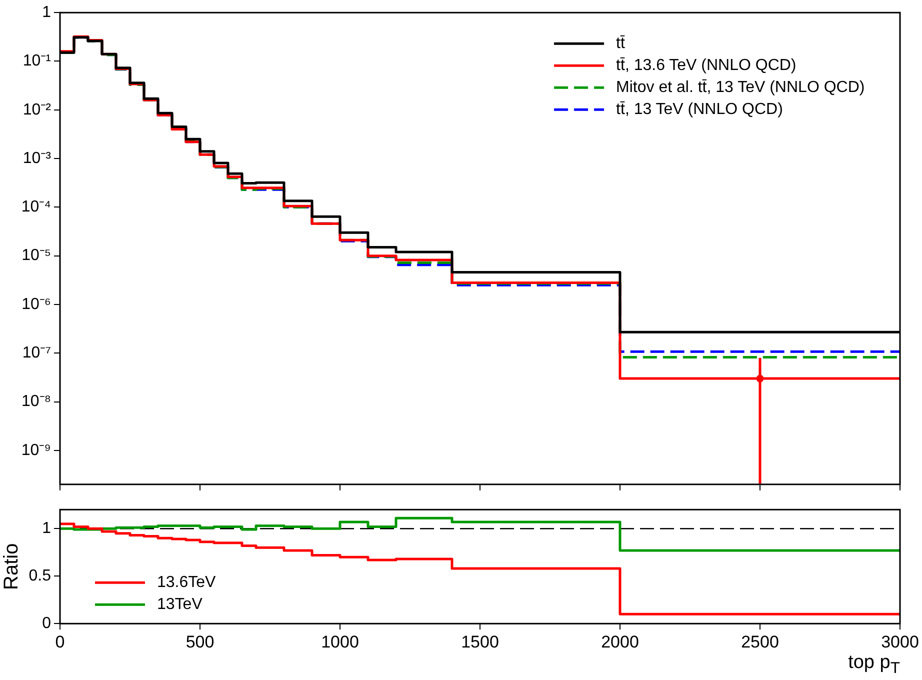  What do you see at coordinates (37, 158) in the screenshot?
I see `y-tick-label: 10⁻³` at bounding box center [37, 158].